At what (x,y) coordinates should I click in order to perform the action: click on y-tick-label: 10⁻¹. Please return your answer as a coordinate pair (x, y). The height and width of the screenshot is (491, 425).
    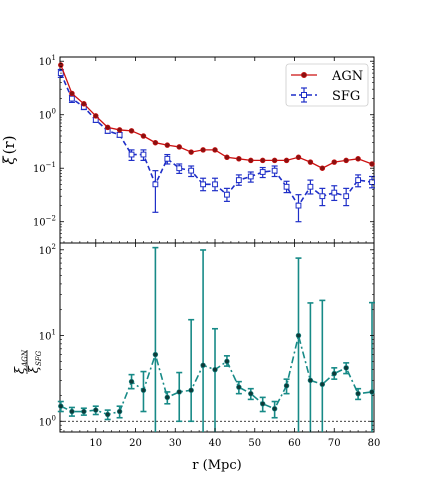
    Looking at the image, I should click on (44, 168).